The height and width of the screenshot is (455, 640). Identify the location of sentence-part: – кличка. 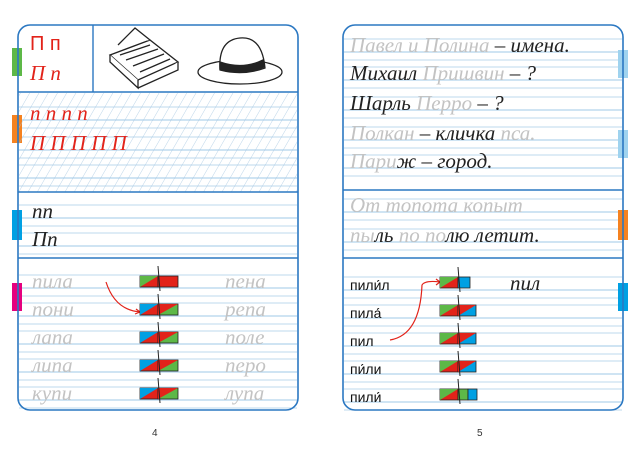
(458, 133).